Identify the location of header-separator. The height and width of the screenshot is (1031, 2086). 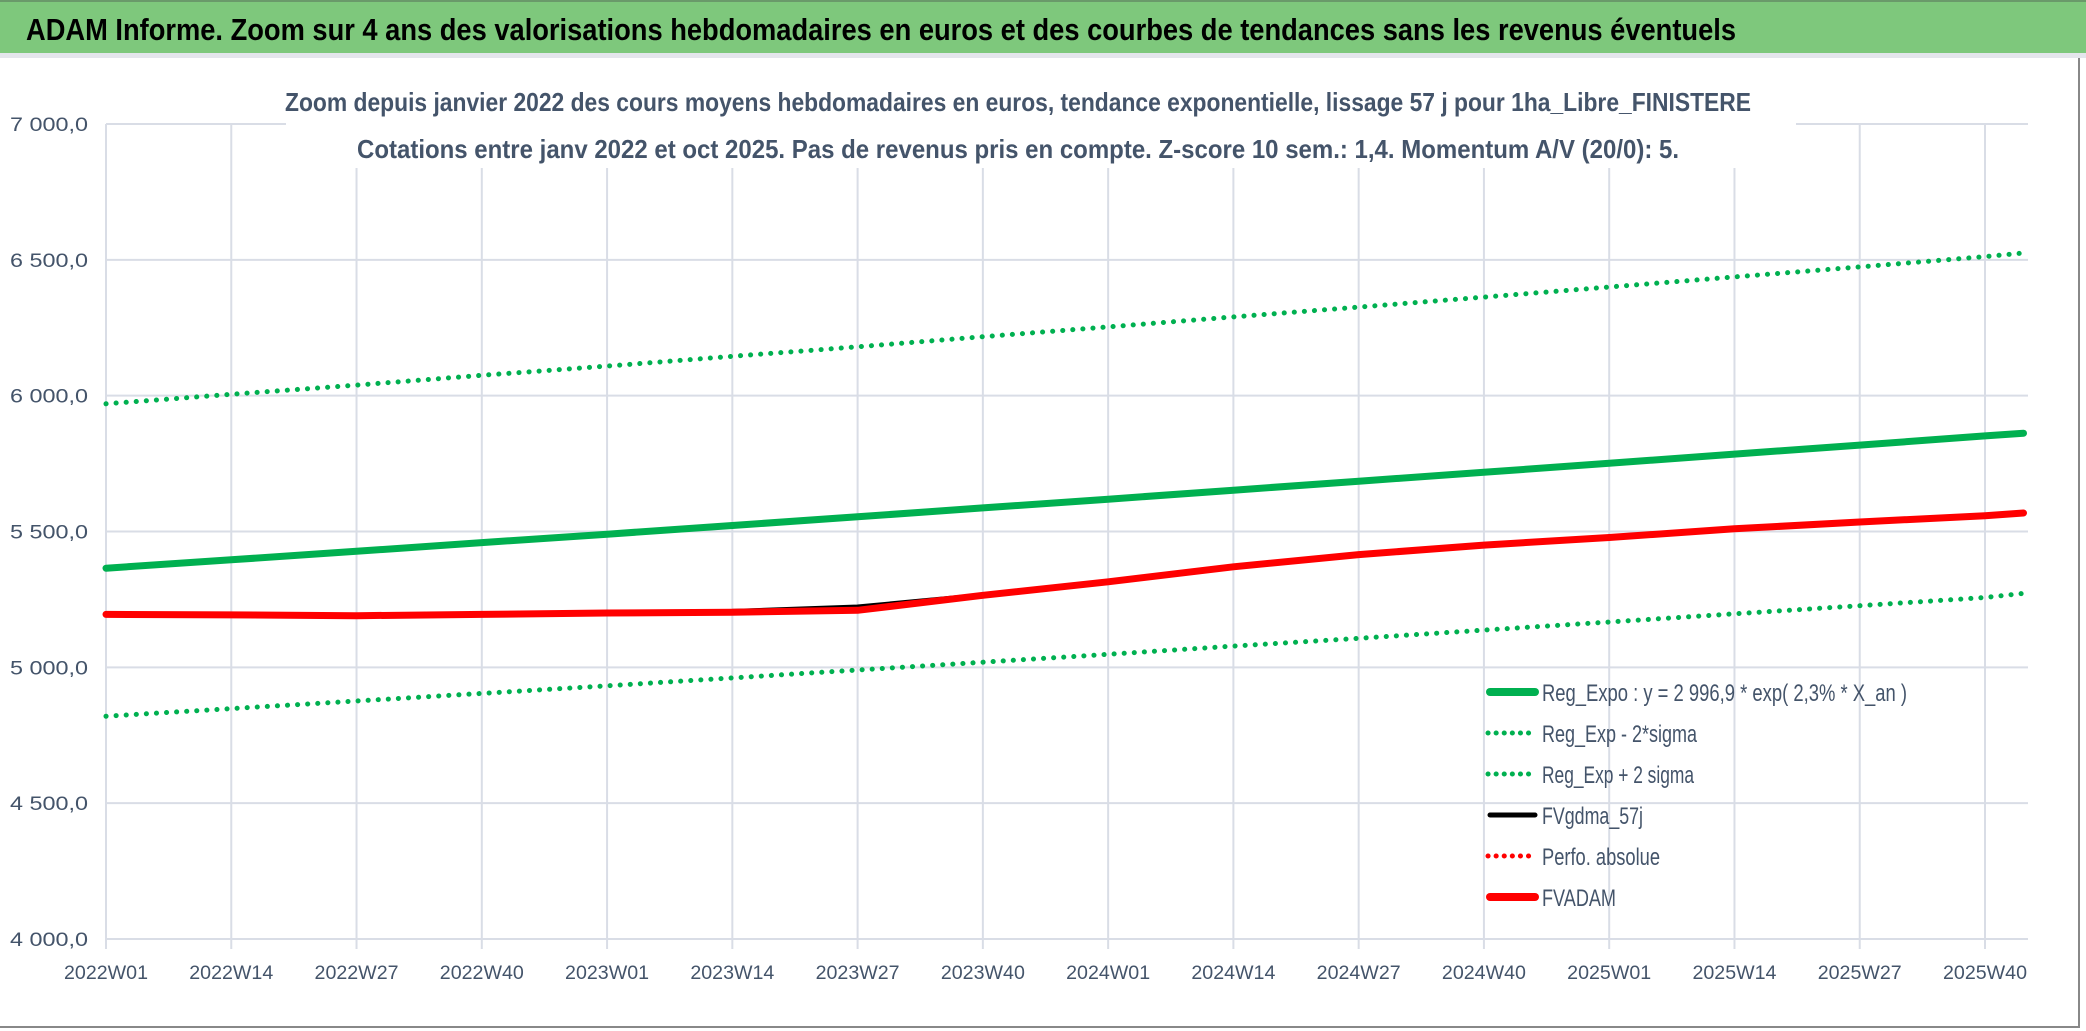
(1043, 55).